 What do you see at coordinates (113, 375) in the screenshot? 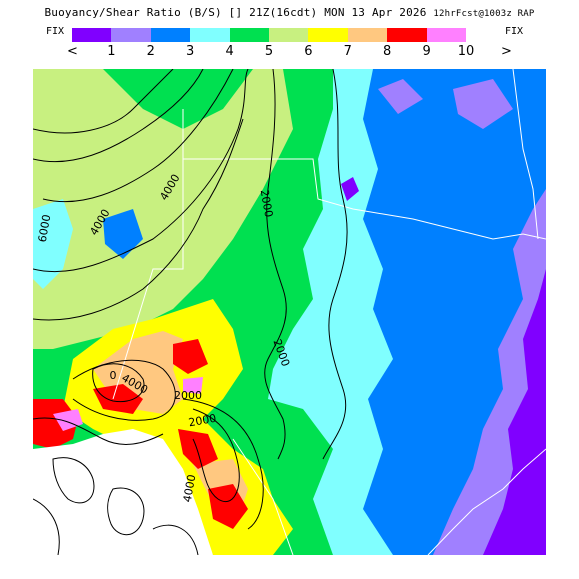
I see `contour-label: 0` at bounding box center [113, 375].